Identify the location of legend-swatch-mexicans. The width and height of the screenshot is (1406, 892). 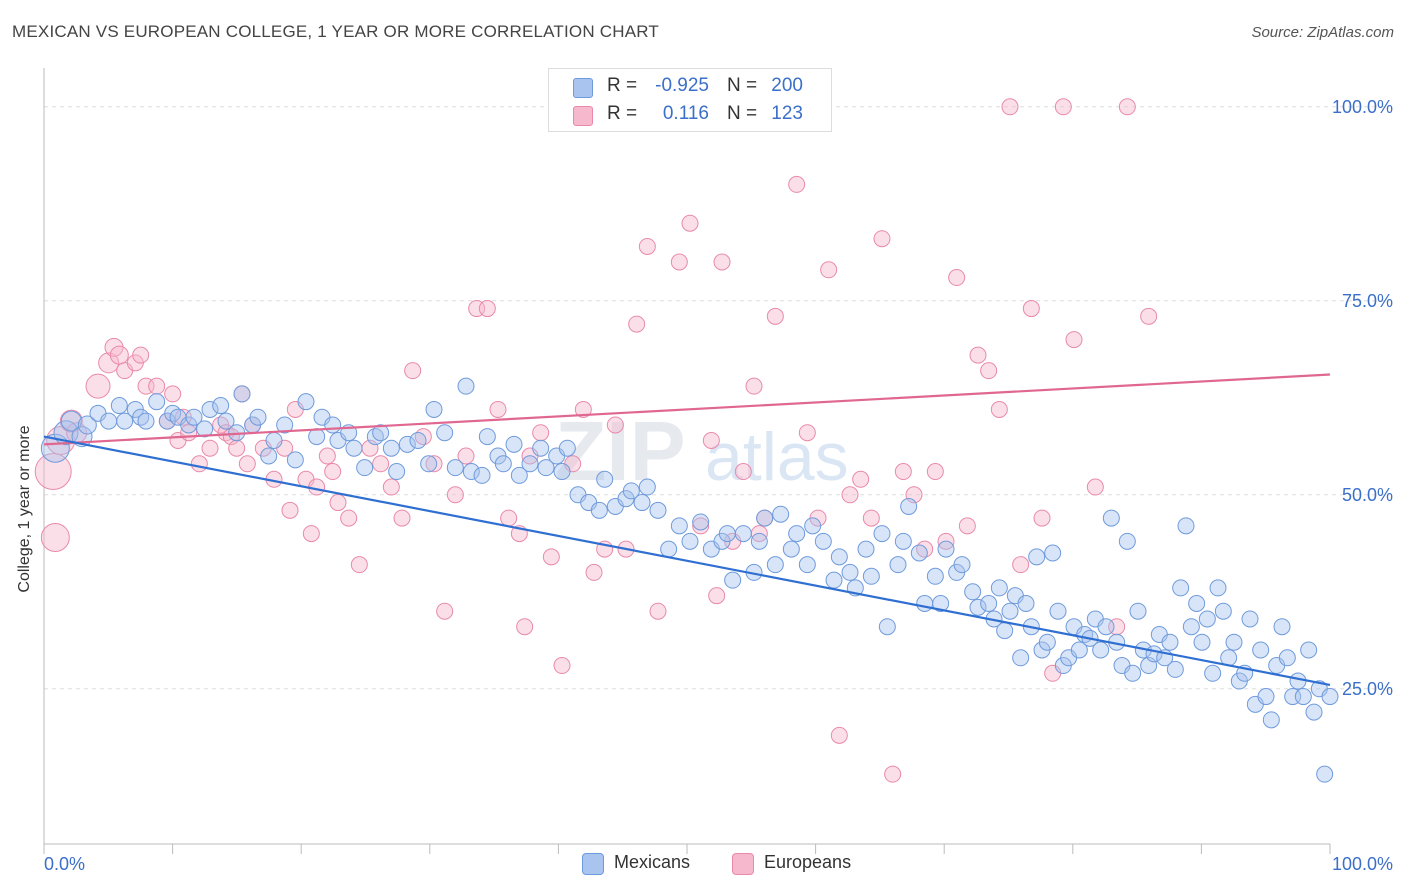
(583, 88).